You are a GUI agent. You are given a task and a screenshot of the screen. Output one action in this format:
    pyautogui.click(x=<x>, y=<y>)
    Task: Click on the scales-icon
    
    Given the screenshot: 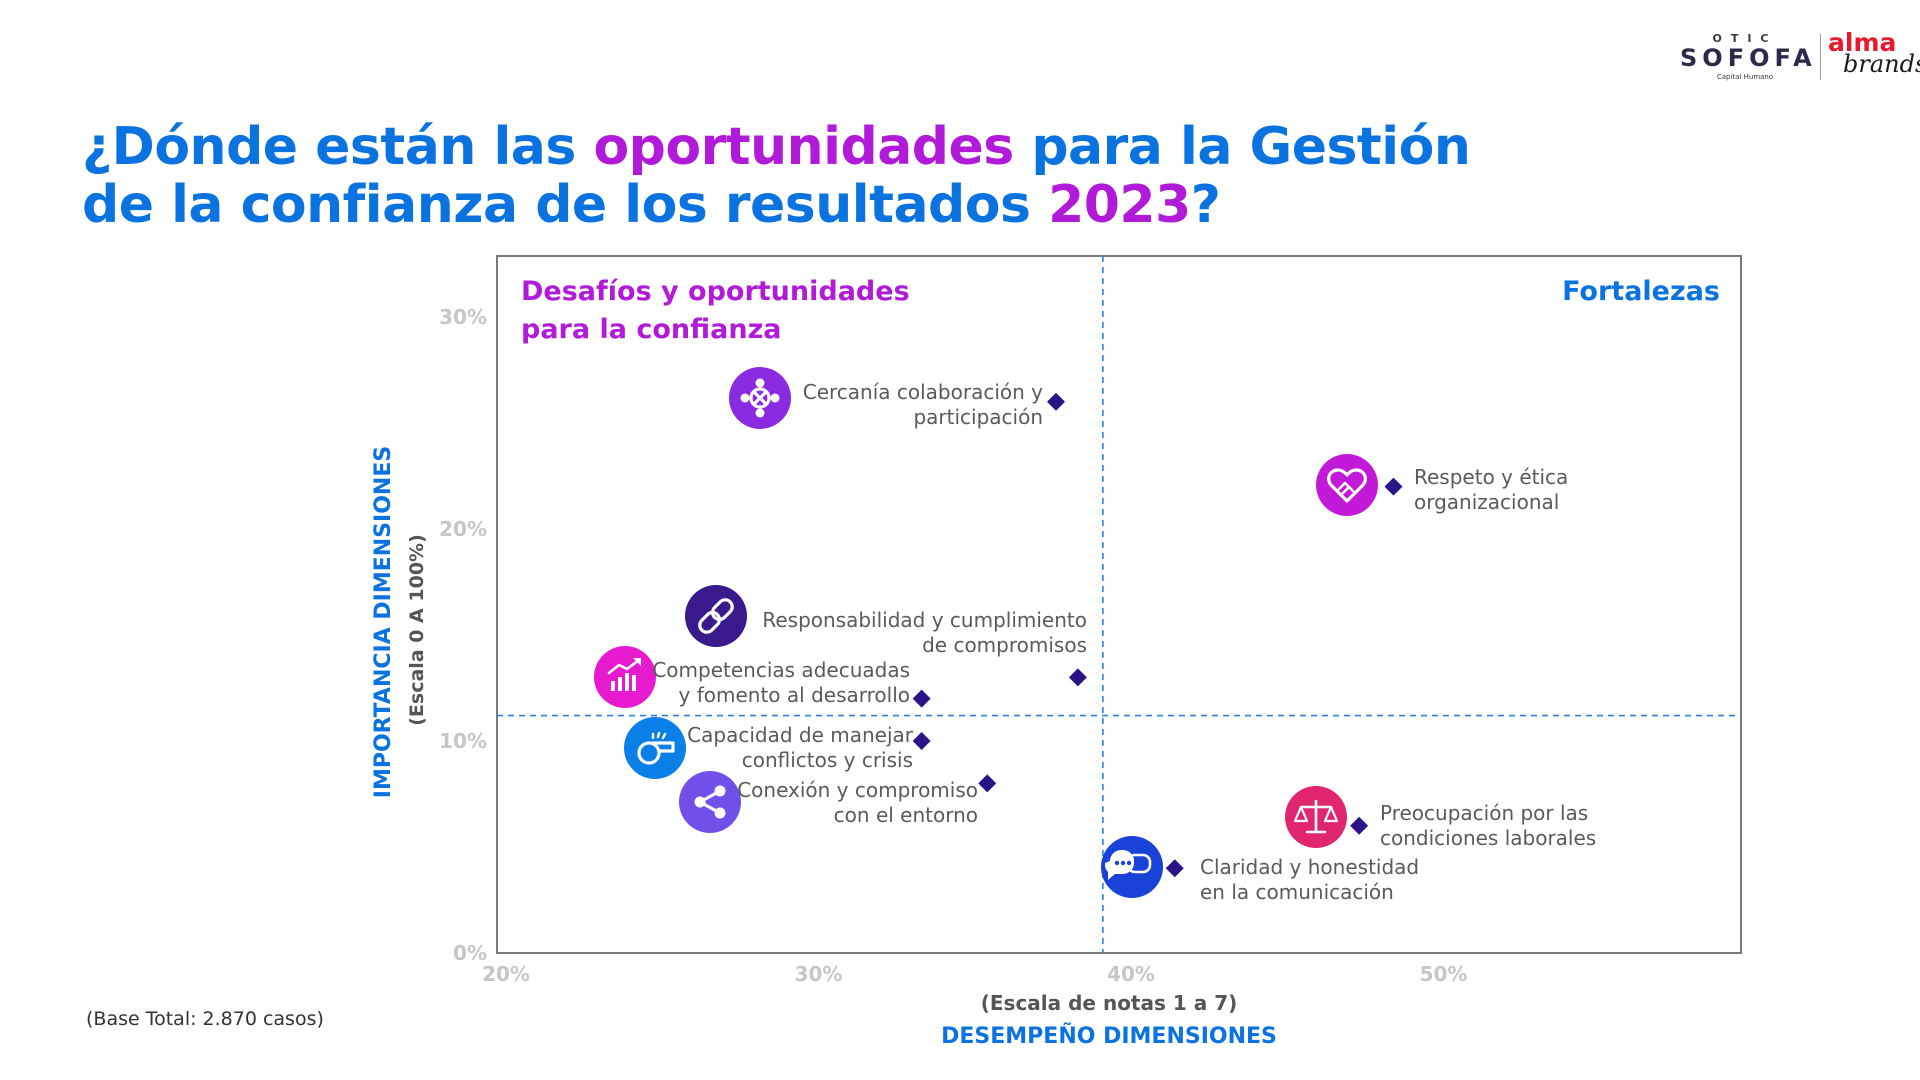 What is the action you would take?
    pyautogui.click(x=1316, y=816)
    